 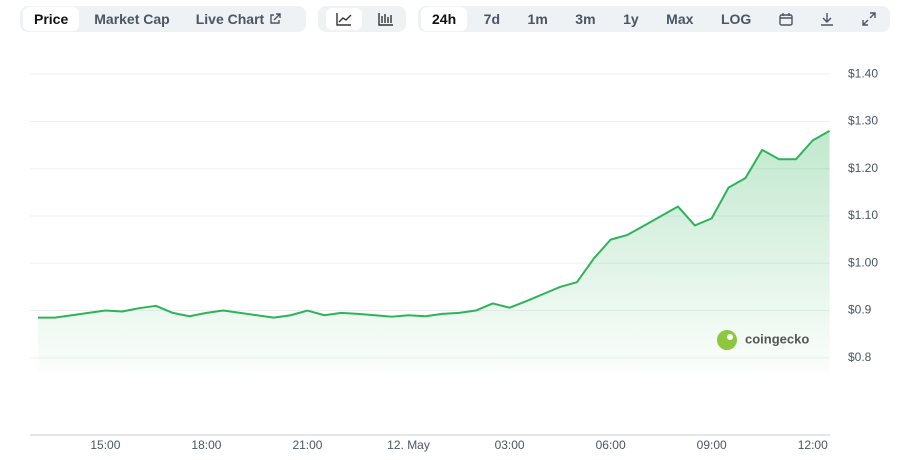 I want to click on calendar, so click(x=786, y=19).